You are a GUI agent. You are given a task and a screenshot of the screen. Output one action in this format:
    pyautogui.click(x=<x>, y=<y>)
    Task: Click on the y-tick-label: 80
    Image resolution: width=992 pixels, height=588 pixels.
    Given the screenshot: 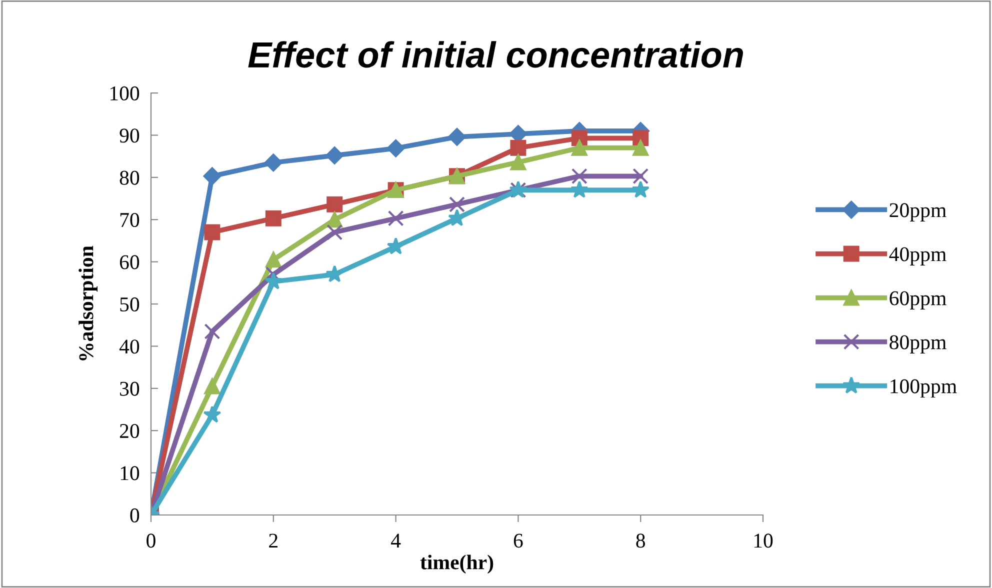 What is the action you would take?
    pyautogui.click(x=130, y=177)
    